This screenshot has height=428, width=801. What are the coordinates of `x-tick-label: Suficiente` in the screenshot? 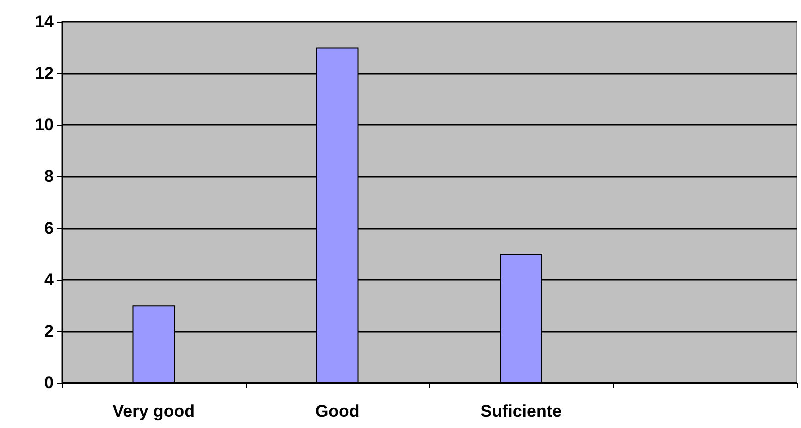 It's located at (521, 411).